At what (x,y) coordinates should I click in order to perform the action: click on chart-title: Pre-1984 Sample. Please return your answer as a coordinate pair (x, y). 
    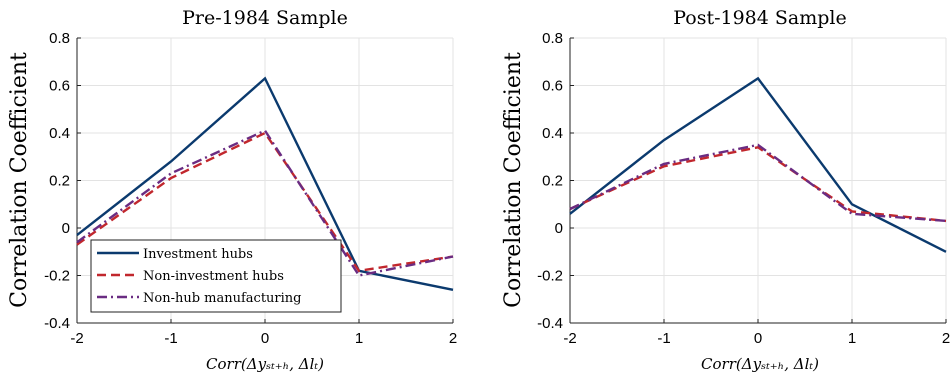
    Looking at the image, I should click on (265, 18).